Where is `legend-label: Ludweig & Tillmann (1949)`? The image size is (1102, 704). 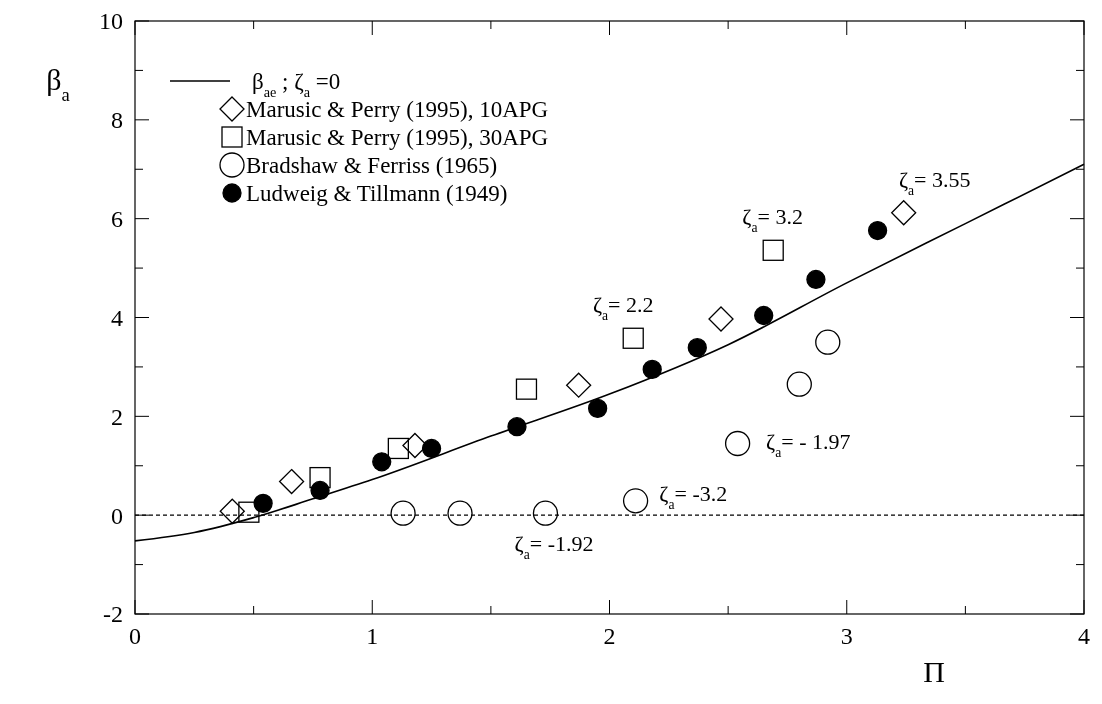
legend-label: Ludweig & Tillmann (1949) is located at coordinates (377, 194).